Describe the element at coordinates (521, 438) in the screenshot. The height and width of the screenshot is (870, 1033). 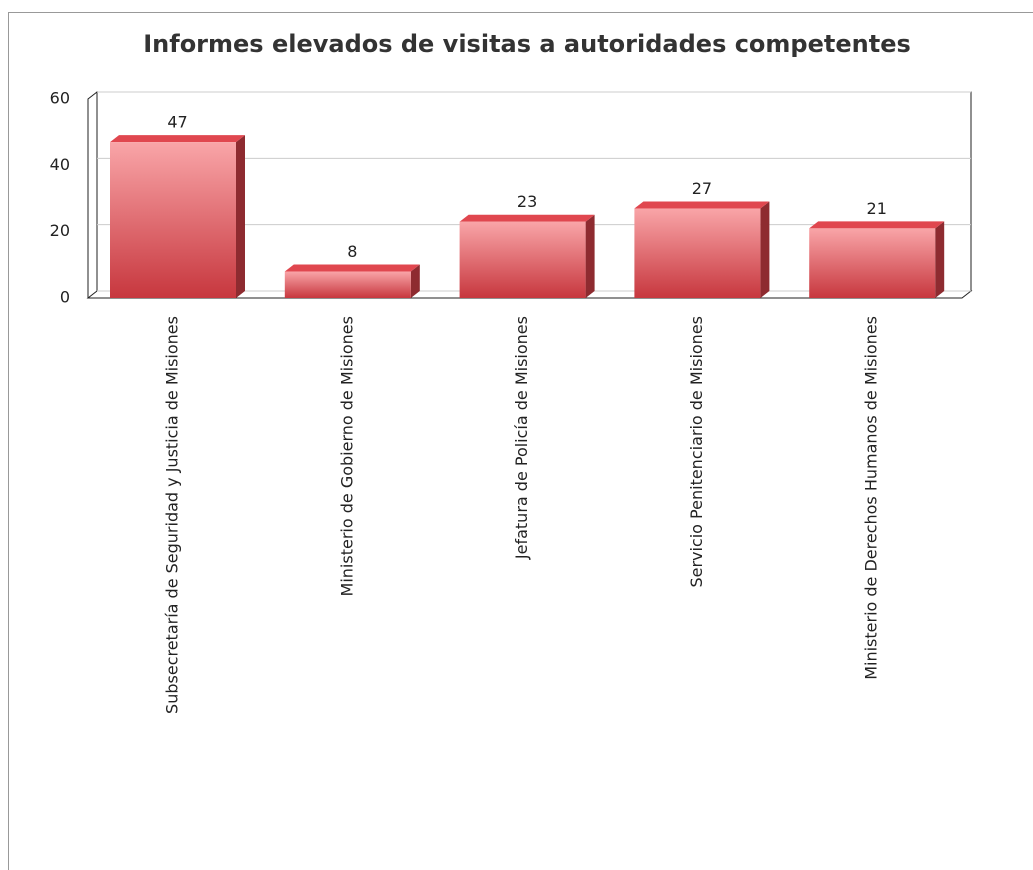
I see `x-tick-label: Jefatura de Policía de Misiones` at that location.